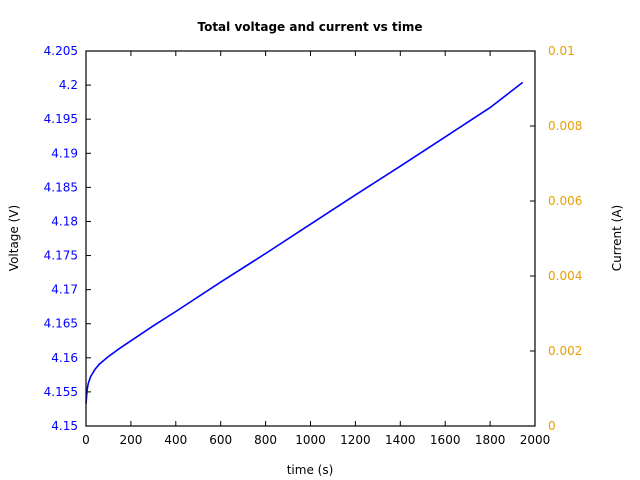 The height and width of the screenshot is (480, 640). Describe the element at coordinates (64, 221) in the screenshot. I see `y-tick-label: 4.18` at that location.